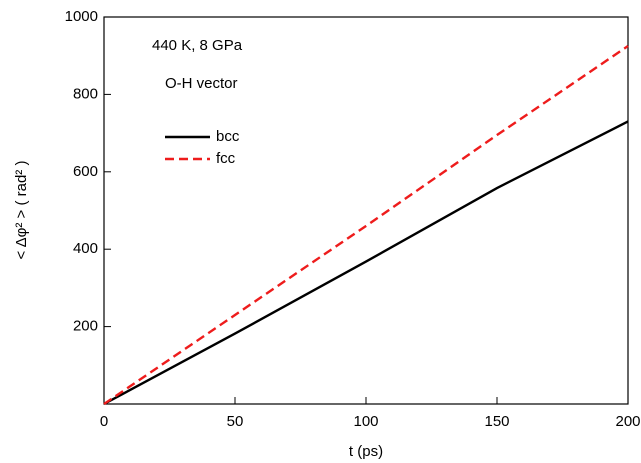 Image resolution: width=641 pixels, height=463 pixels. I want to click on x-tick-label: 150, so click(496, 421).